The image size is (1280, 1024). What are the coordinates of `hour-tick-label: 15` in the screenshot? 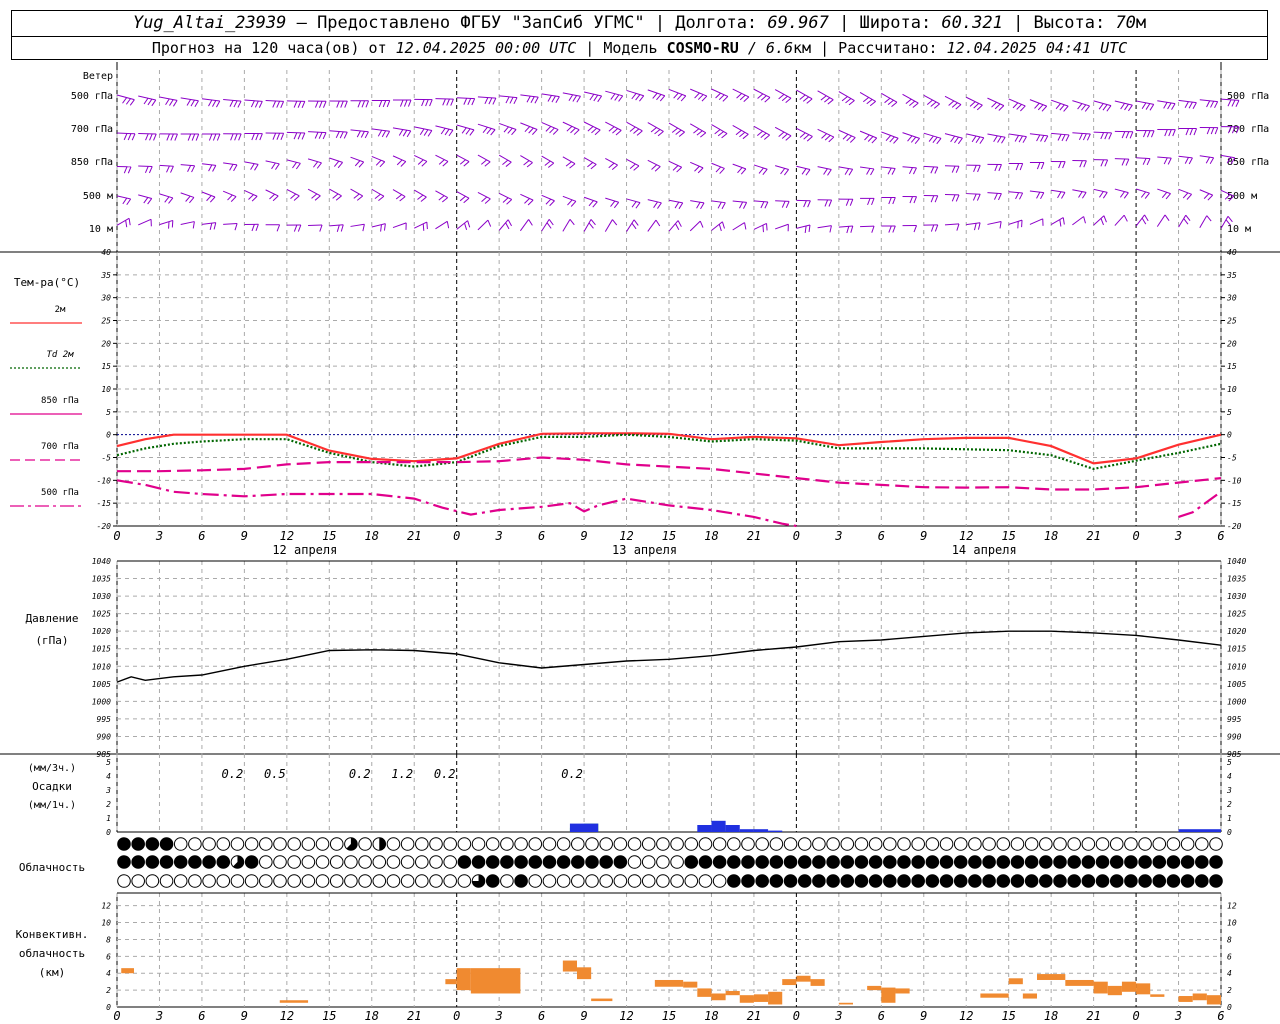 It's located at (1008, 536).